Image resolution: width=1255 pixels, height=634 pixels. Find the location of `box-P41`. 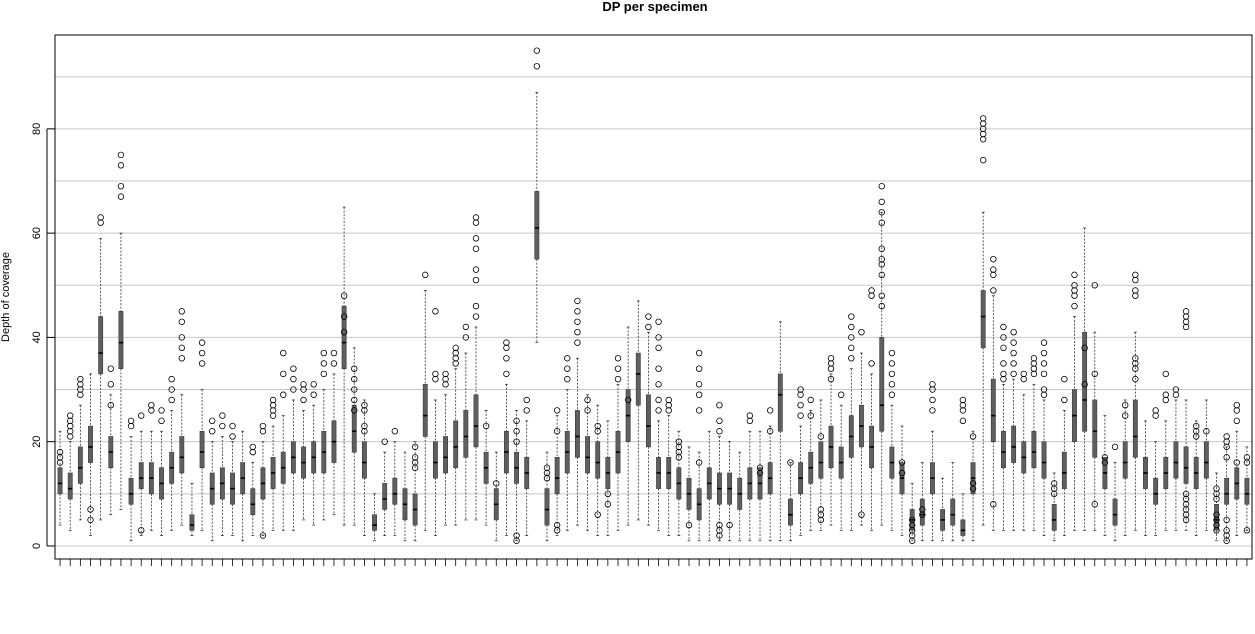

box-P41 is located at coordinates (466, 422).